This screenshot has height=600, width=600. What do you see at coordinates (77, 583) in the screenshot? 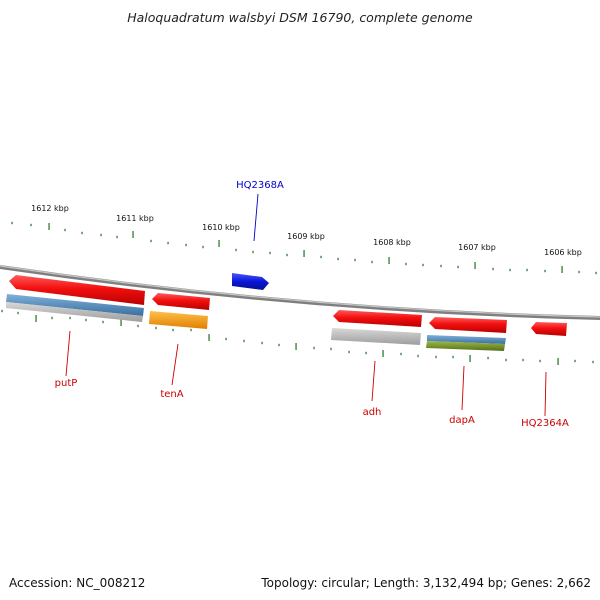
I see `accession-label: Accession: NC_008212` at bounding box center [77, 583].